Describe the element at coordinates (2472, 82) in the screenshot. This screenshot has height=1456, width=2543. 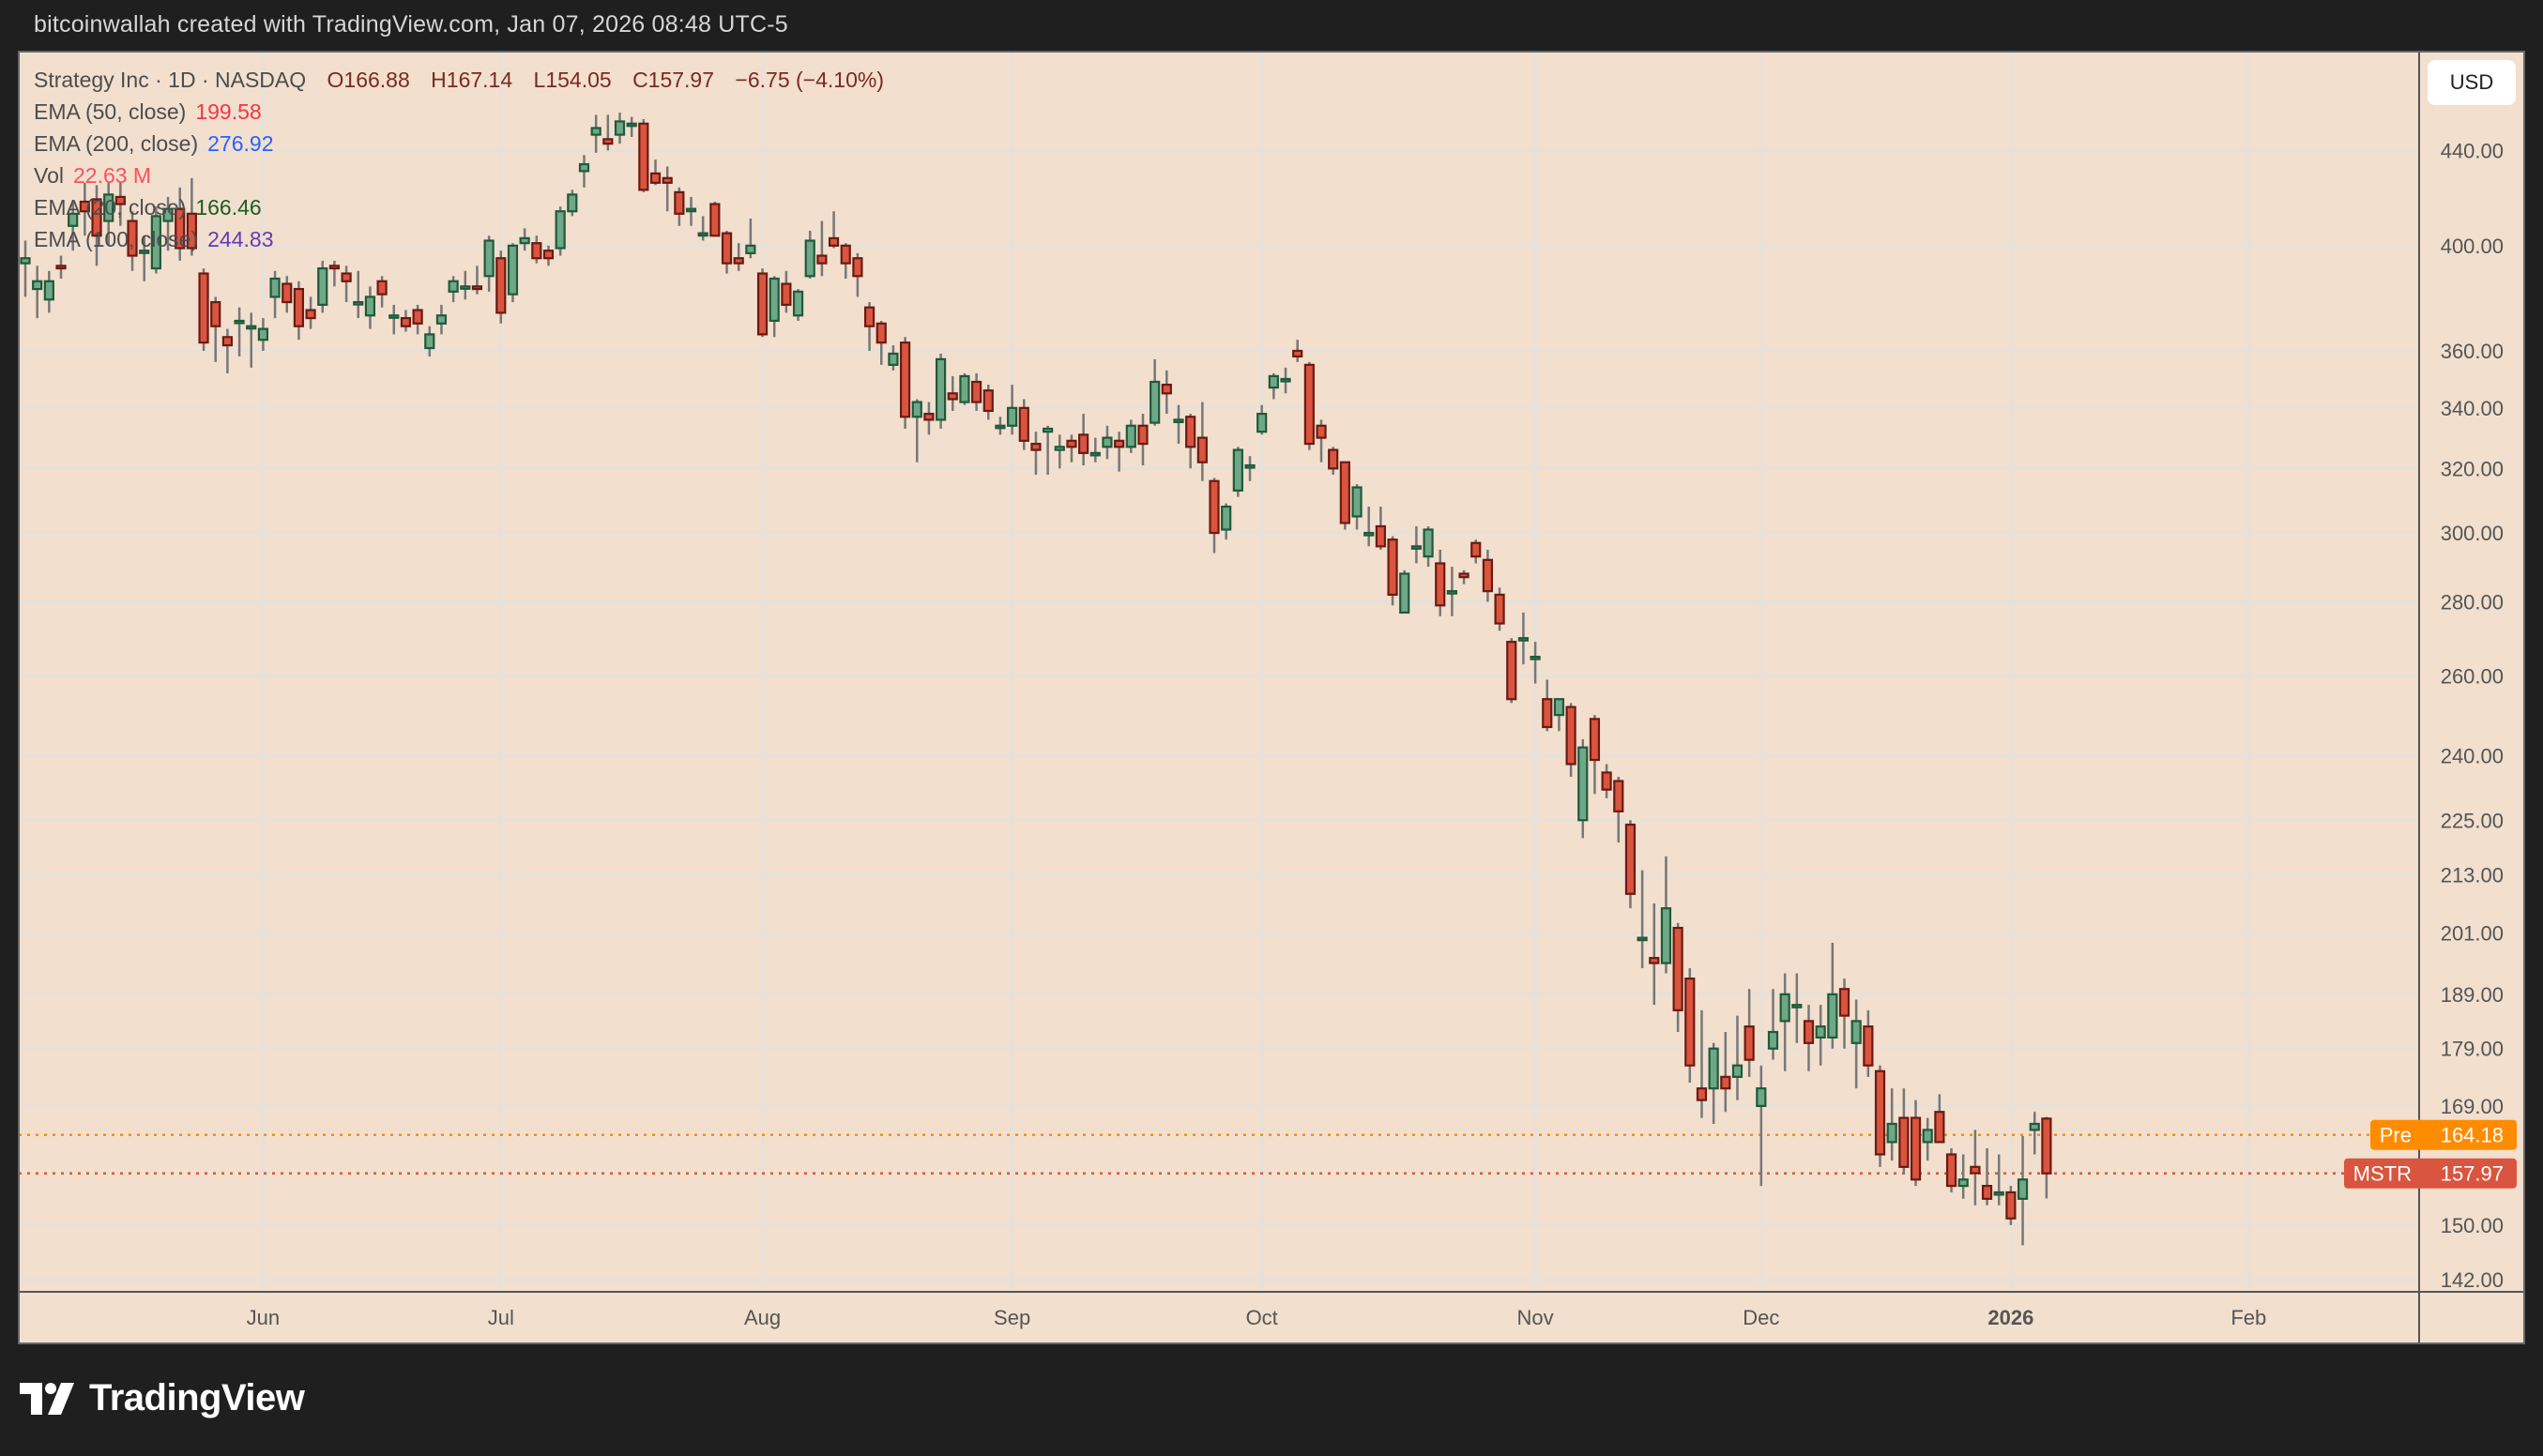
I see `currency-button: USD` at that location.